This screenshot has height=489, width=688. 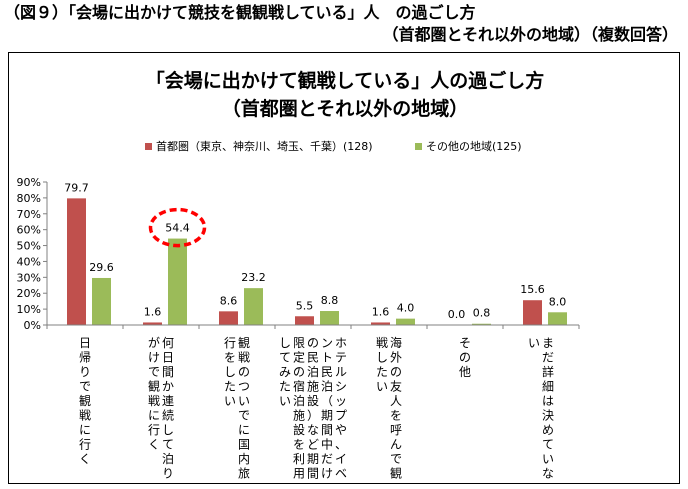 What do you see at coordinates (396, 430) in the screenshot?
I see `category-char: 呼` at bounding box center [396, 430].